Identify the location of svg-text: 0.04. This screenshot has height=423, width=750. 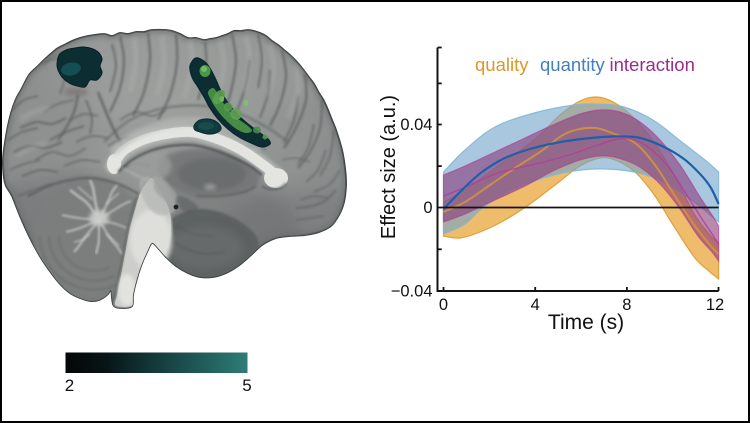
(416, 125).